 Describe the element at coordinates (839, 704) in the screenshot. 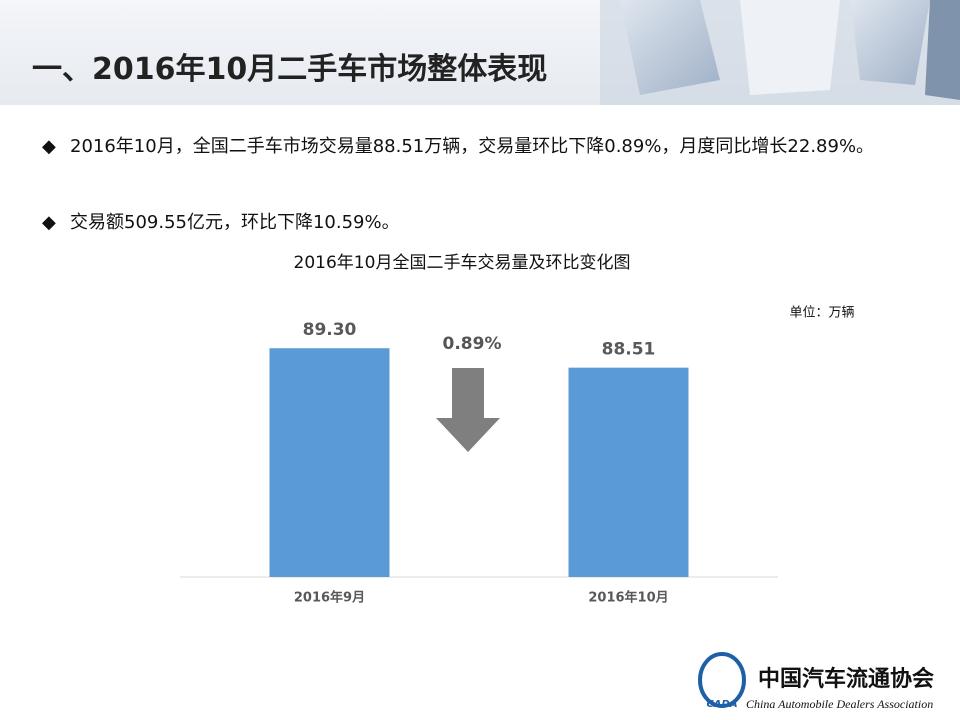

I see `logo-en: China Automobile Dealers Association` at that location.